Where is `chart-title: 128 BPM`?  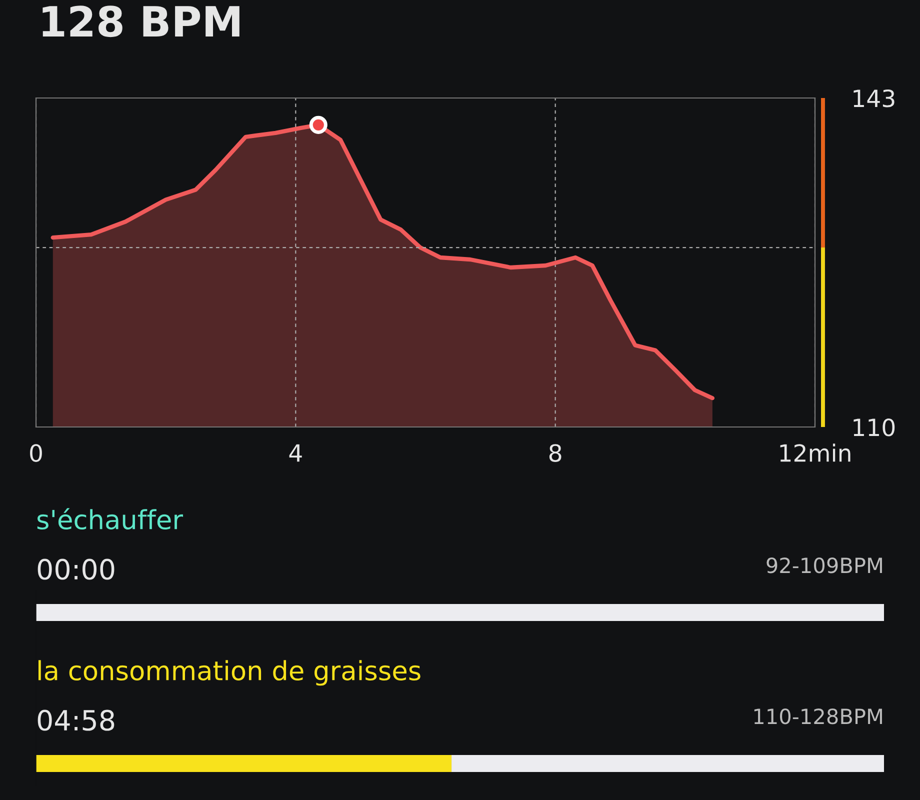
chart-title: 128 BPM is located at coordinates (141, 22).